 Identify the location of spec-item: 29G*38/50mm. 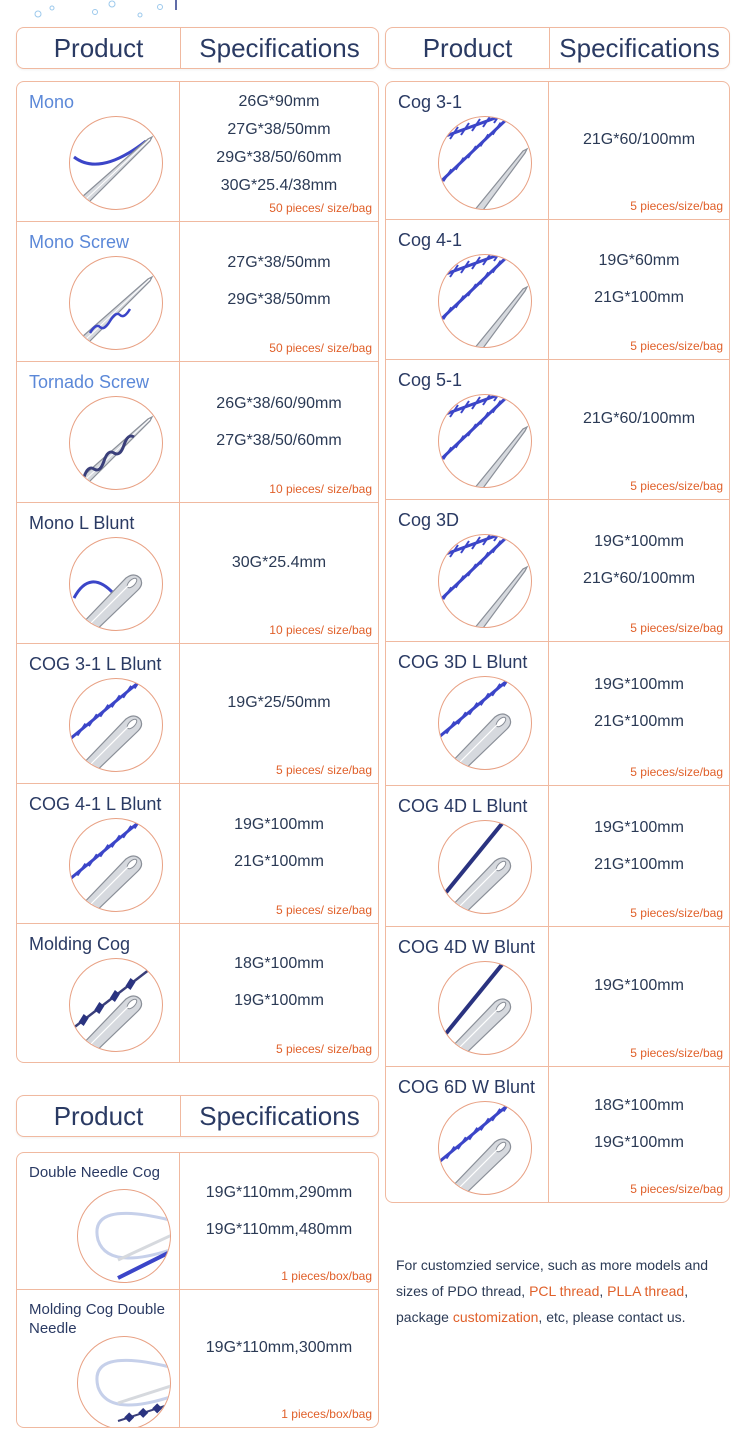
(279, 299).